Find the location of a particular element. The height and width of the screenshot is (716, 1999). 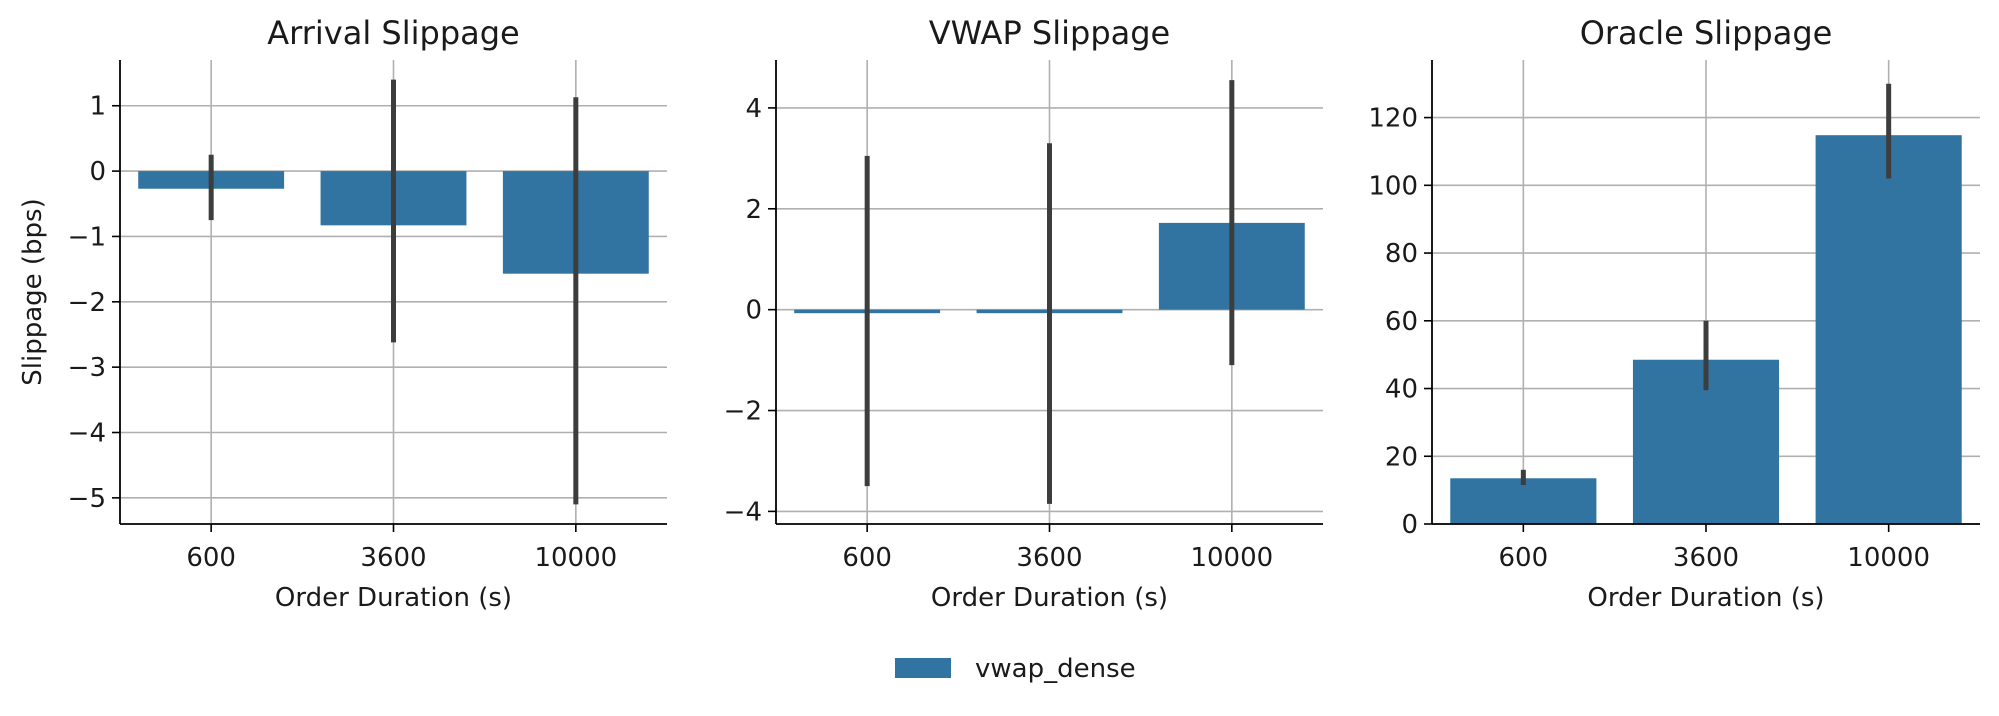

legend-swatch-vwap-dense is located at coordinates (923, 668).